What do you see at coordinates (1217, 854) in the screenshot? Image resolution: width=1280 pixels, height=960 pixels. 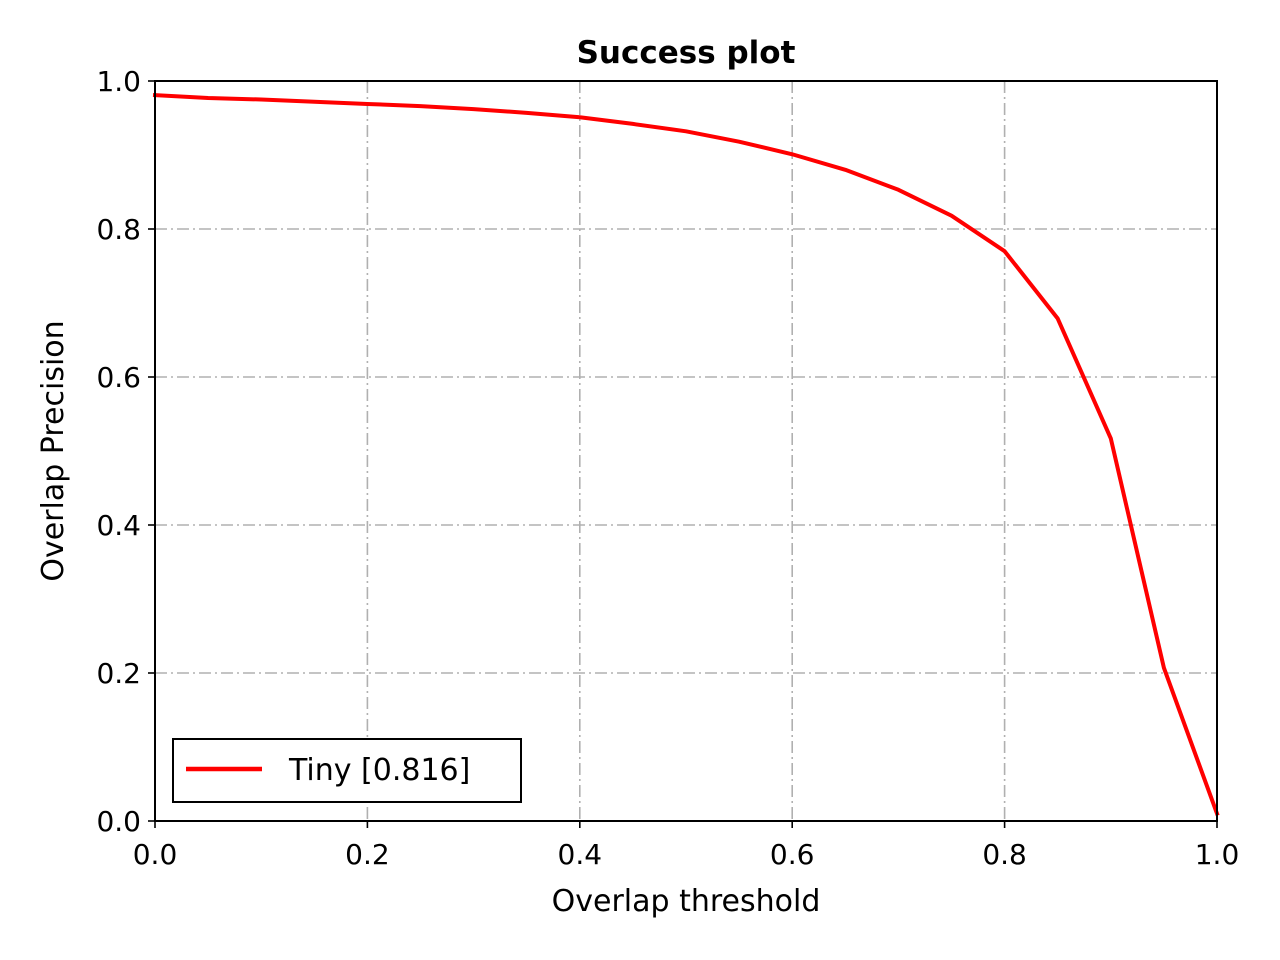 I see `x-tick-label: 1.0` at bounding box center [1217, 854].